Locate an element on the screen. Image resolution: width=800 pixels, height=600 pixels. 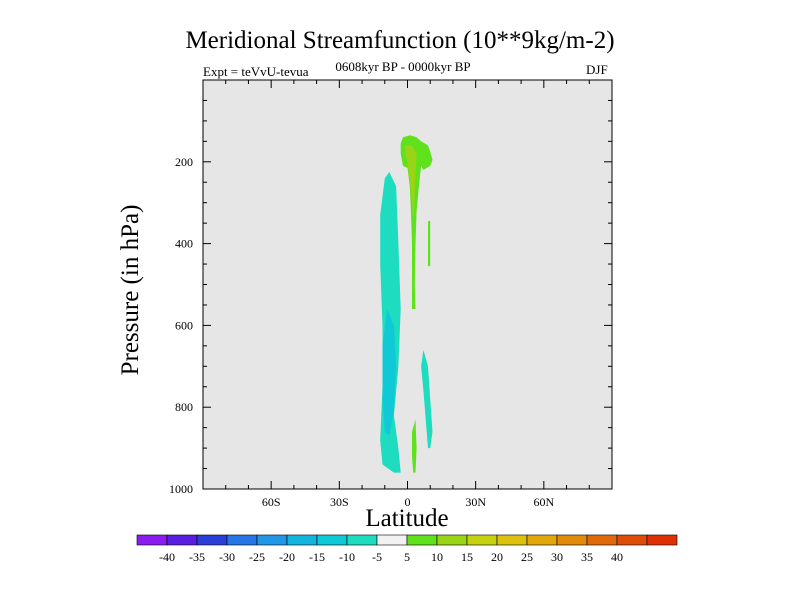
colorbar-tick-label: 30 is located at coordinates (557, 557).